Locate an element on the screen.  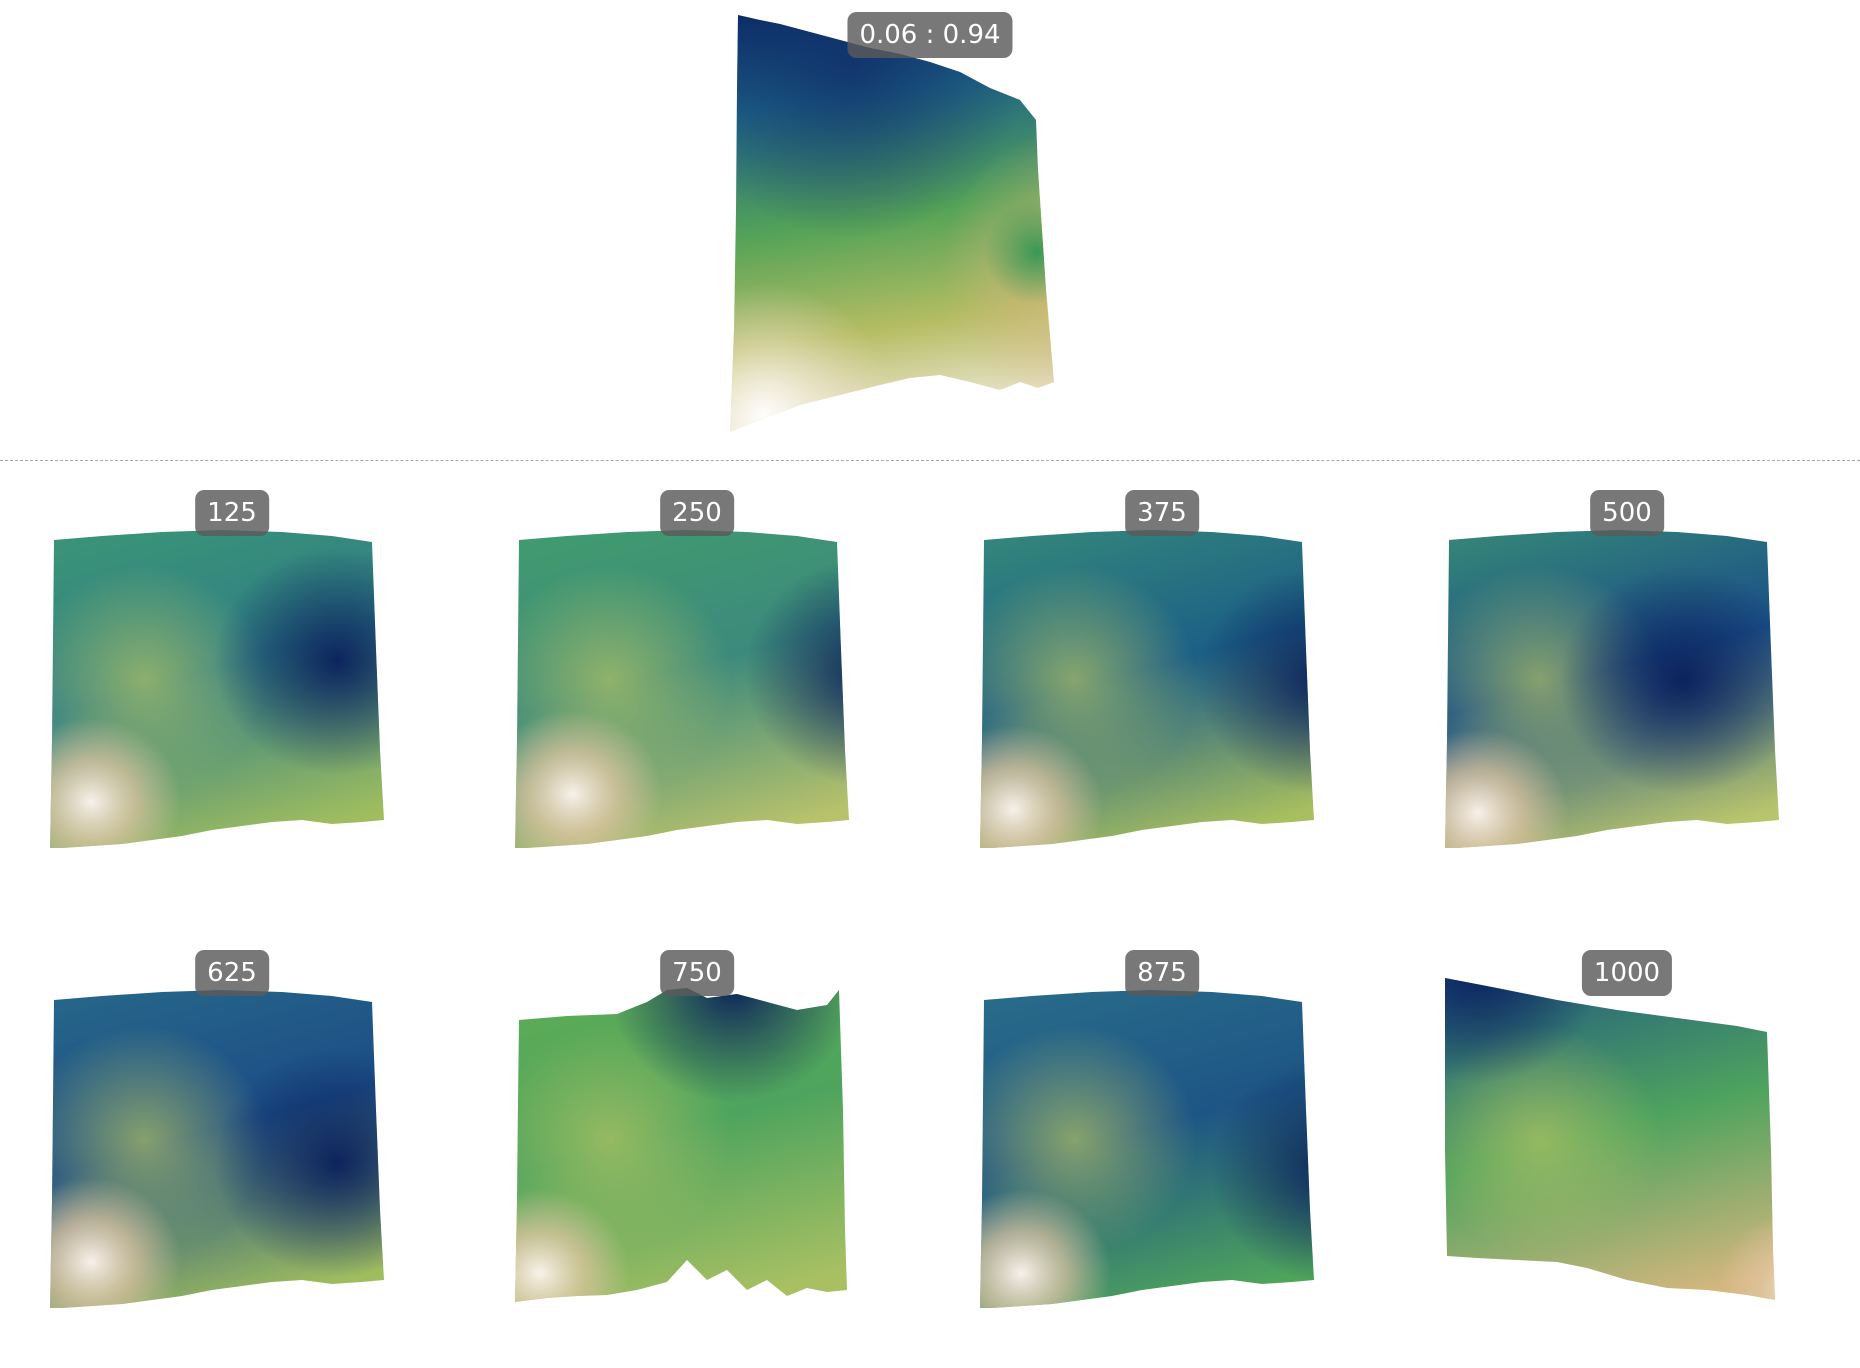
step-label-875: 875 is located at coordinates (1162, 973).